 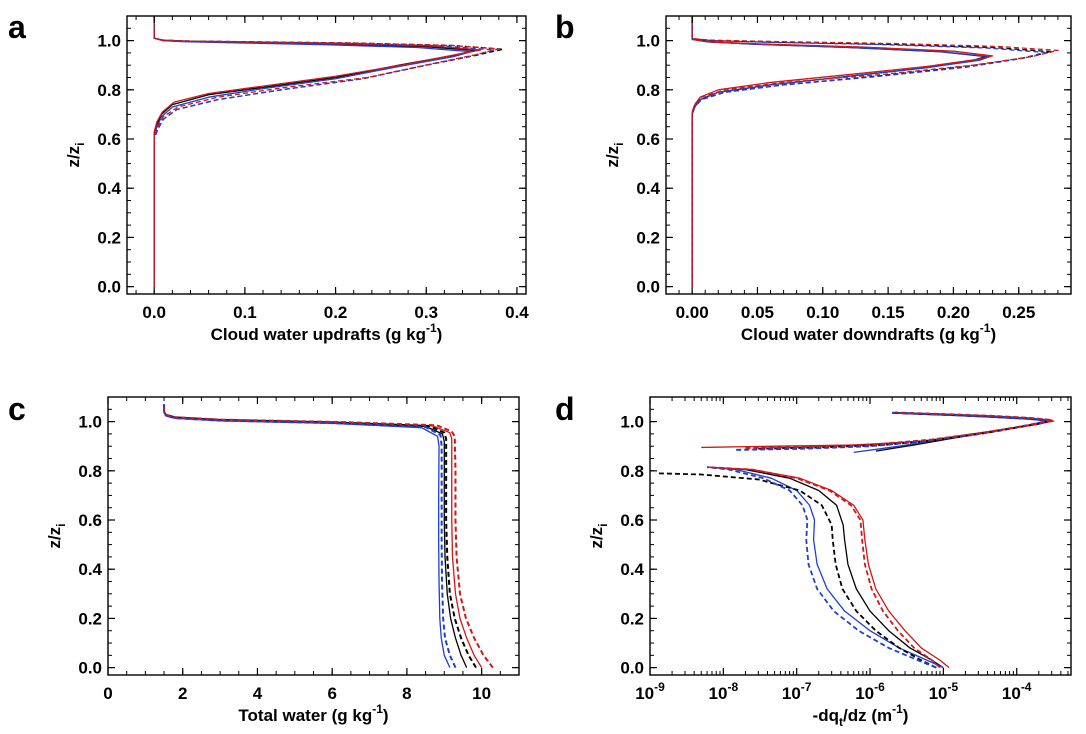 What do you see at coordinates (565, 27) in the screenshot?
I see `panel-letter: b` at bounding box center [565, 27].